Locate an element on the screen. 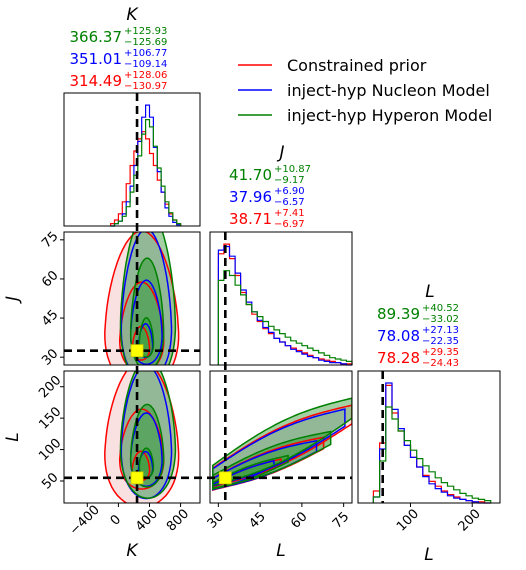 Image resolution: width=526 pixels, height=570 pixels. axis-label-L-bottom-mid: L is located at coordinates (280, 551).